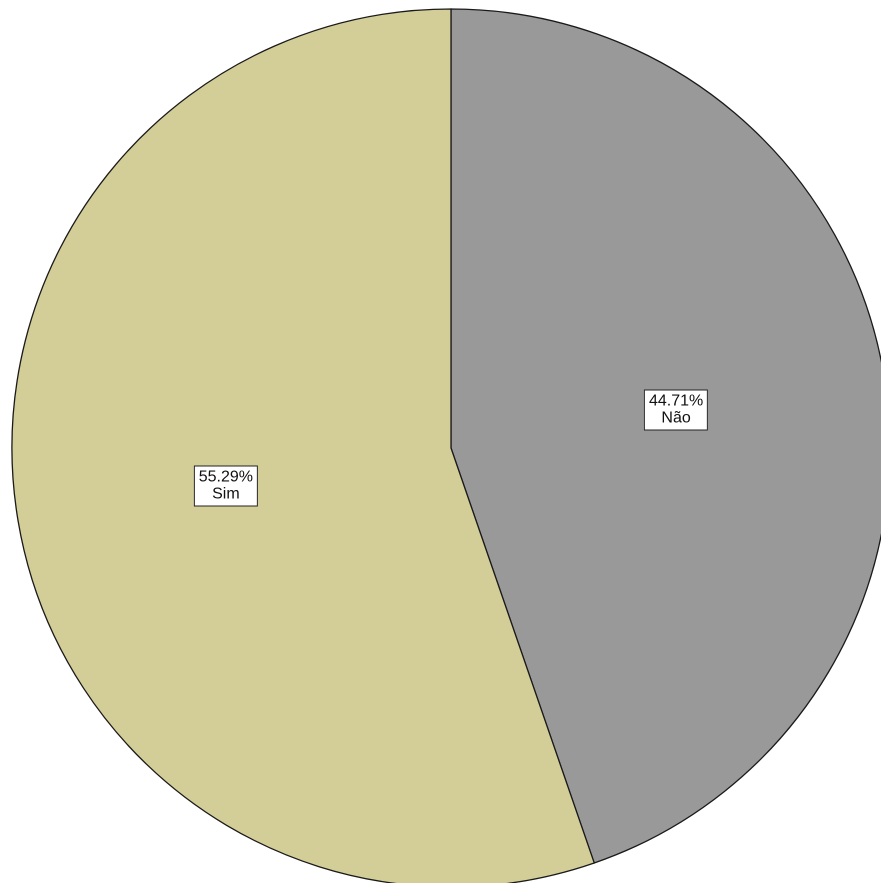 The height and width of the screenshot is (883, 881). What do you see at coordinates (676, 401) in the screenshot?
I see `data-label-value: 44.71%` at bounding box center [676, 401].